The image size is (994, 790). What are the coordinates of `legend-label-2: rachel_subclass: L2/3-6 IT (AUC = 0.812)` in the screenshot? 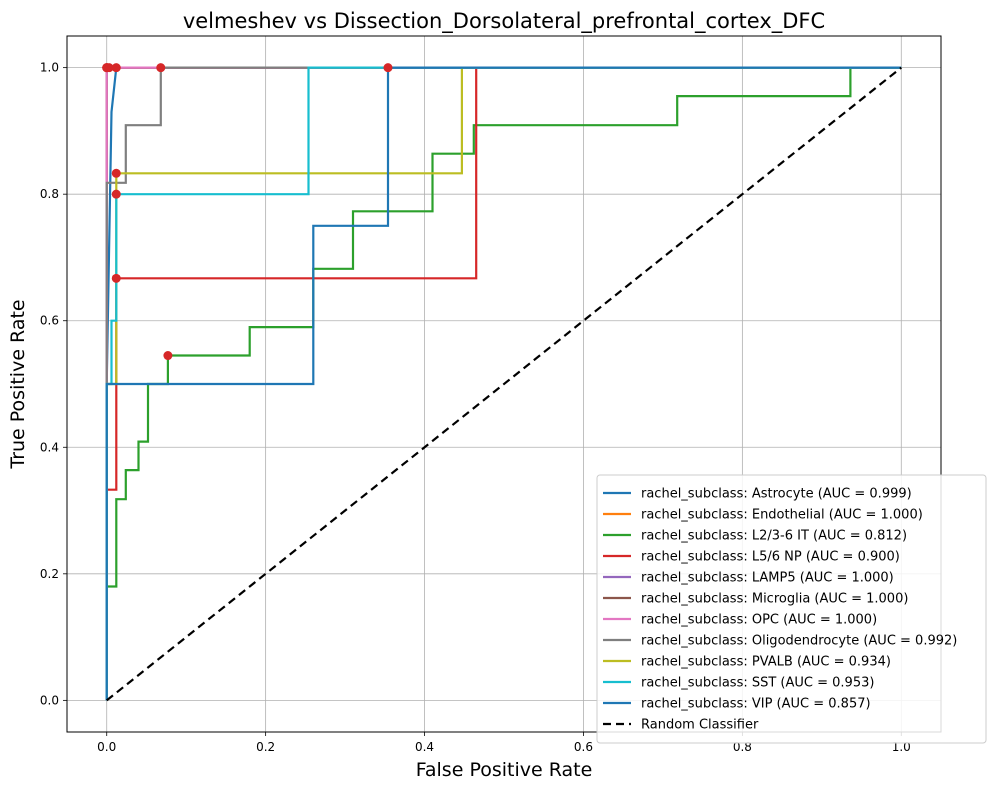 It's located at (774, 536).